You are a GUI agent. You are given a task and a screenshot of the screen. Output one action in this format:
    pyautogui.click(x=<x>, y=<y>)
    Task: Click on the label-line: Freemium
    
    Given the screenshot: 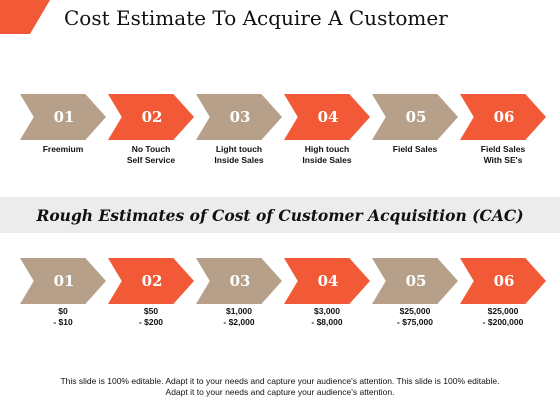 What is the action you would take?
    pyautogui.click(x=63, y=149)
    